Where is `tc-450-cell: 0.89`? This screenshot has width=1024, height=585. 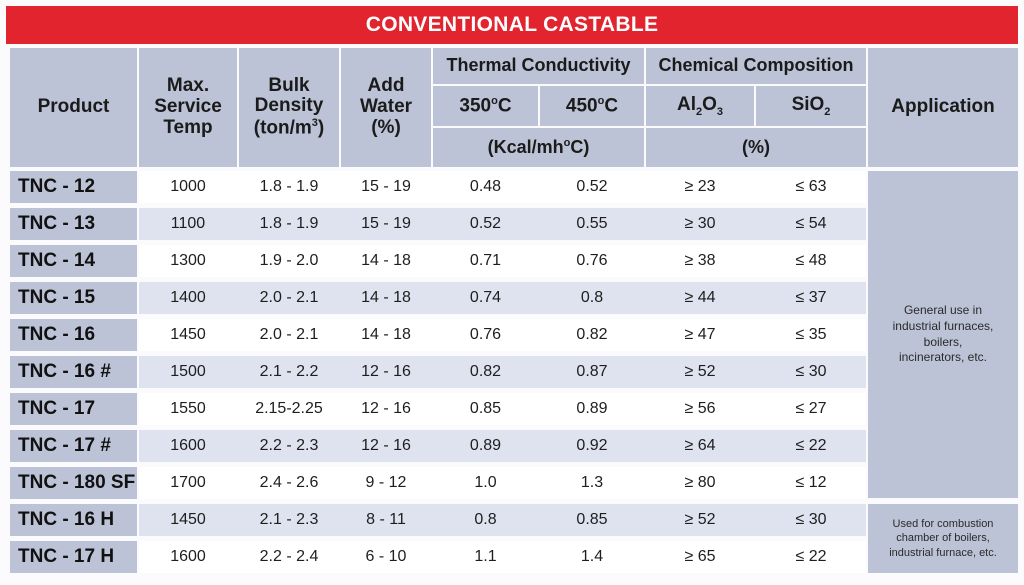
tc-450-cell: 0.89 is located at coordinates (592, 408).